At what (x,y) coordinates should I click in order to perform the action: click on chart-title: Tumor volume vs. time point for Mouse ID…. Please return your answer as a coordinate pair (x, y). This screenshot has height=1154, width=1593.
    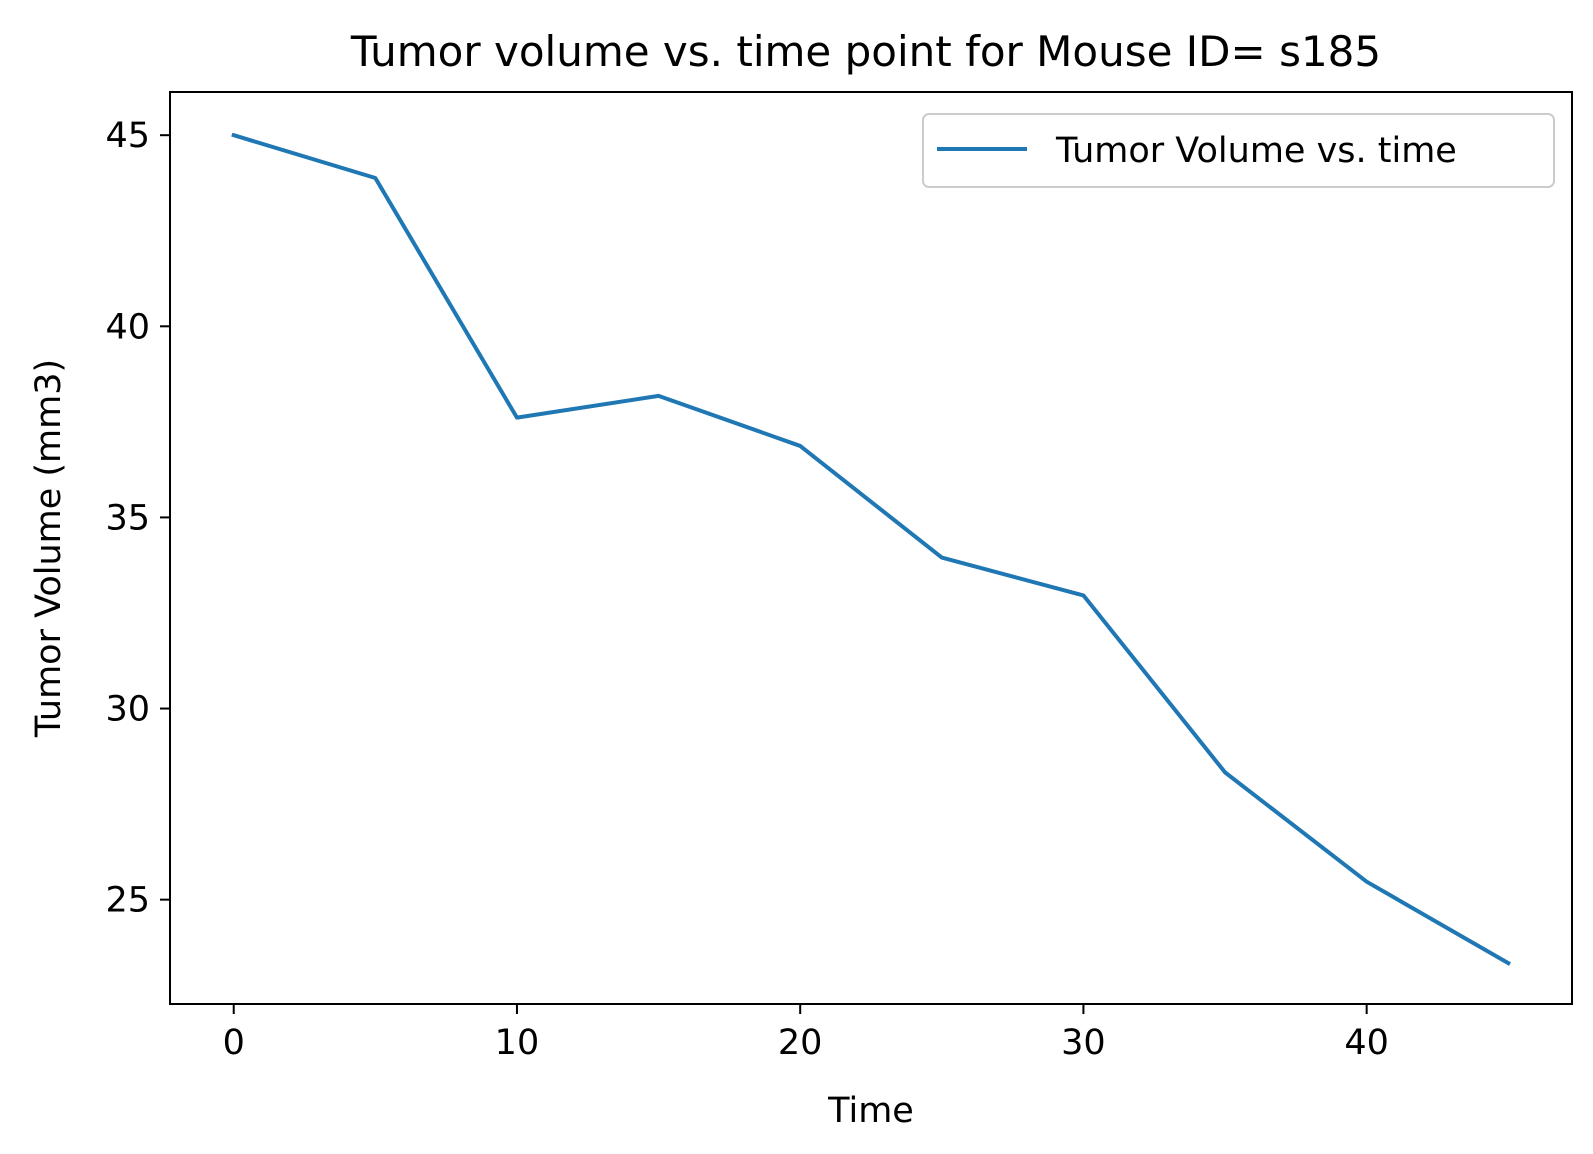
    Looking at the image, I should click on (865, 51).